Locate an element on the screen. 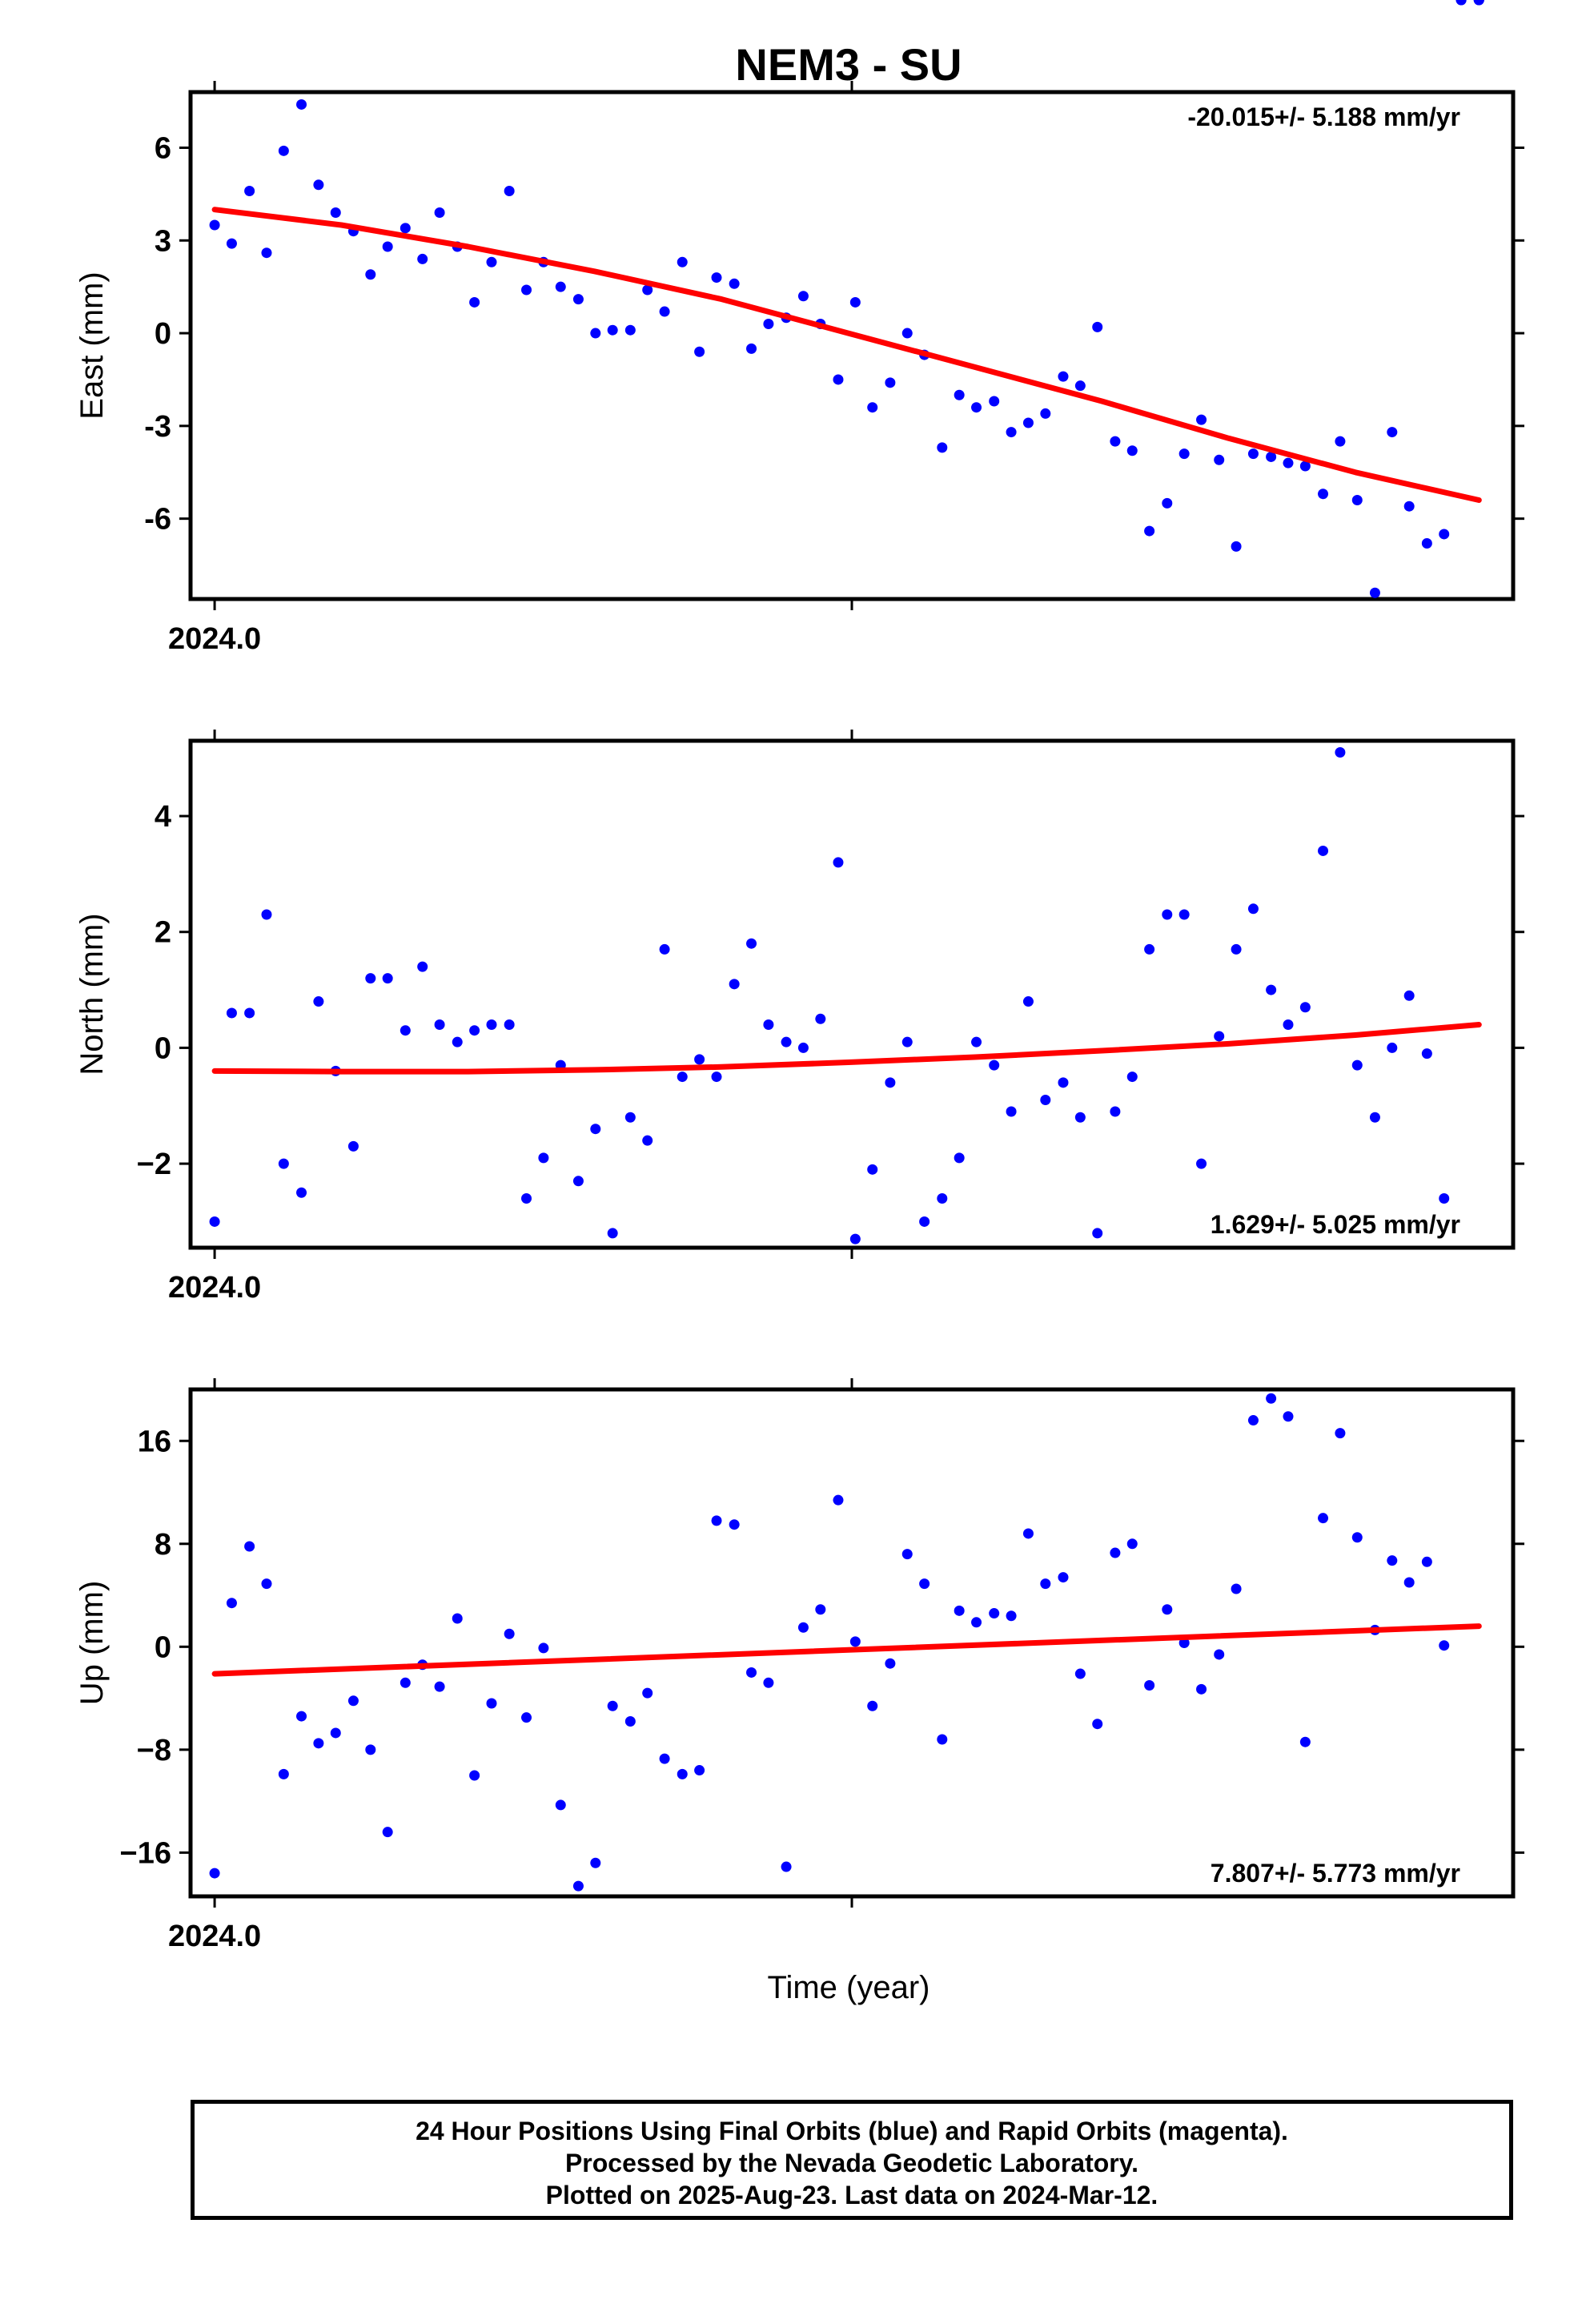  y-tick-label: 3 is located at coordinates (163, 241).